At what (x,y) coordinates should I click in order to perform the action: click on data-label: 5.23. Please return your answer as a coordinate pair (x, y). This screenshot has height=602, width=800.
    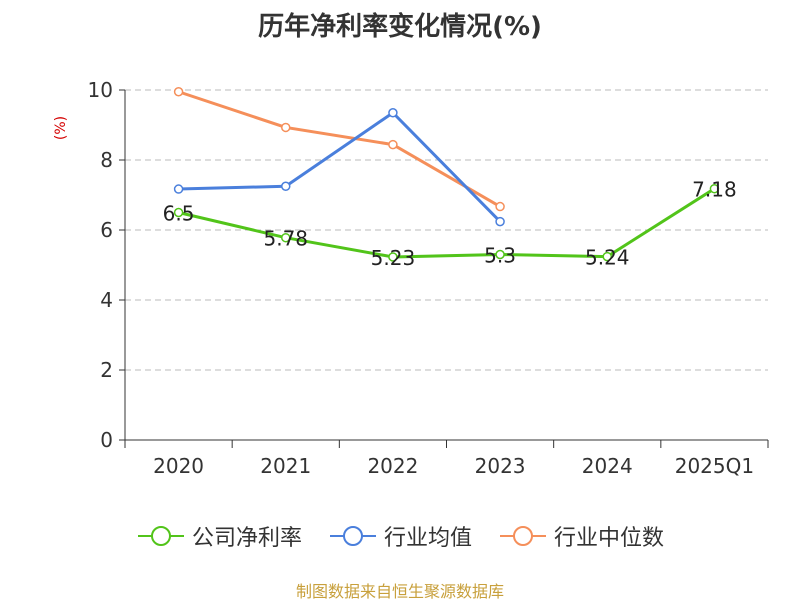
    Looking at the image, I should click on (393, 258).